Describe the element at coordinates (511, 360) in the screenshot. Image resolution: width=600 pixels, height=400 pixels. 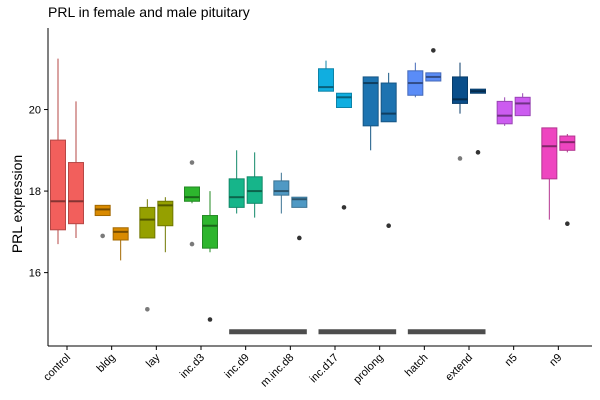
I see `x-tick-label: n5` at that location.